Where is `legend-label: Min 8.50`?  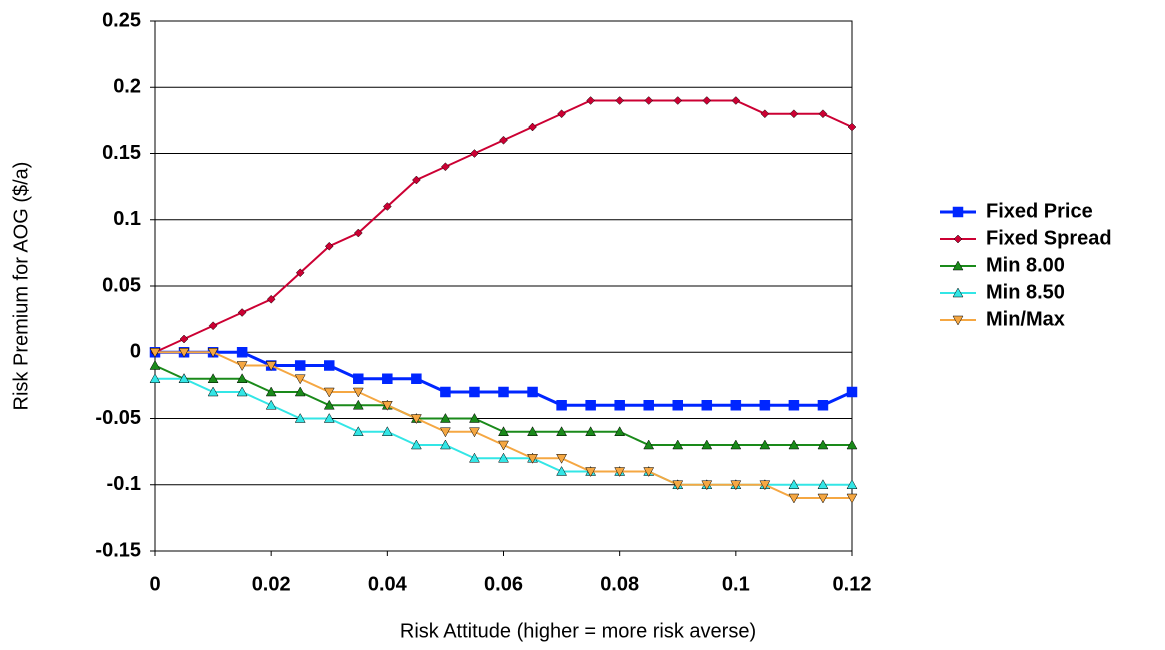
legend-label: Min 8.50 is located at coordinates (1025, 292).